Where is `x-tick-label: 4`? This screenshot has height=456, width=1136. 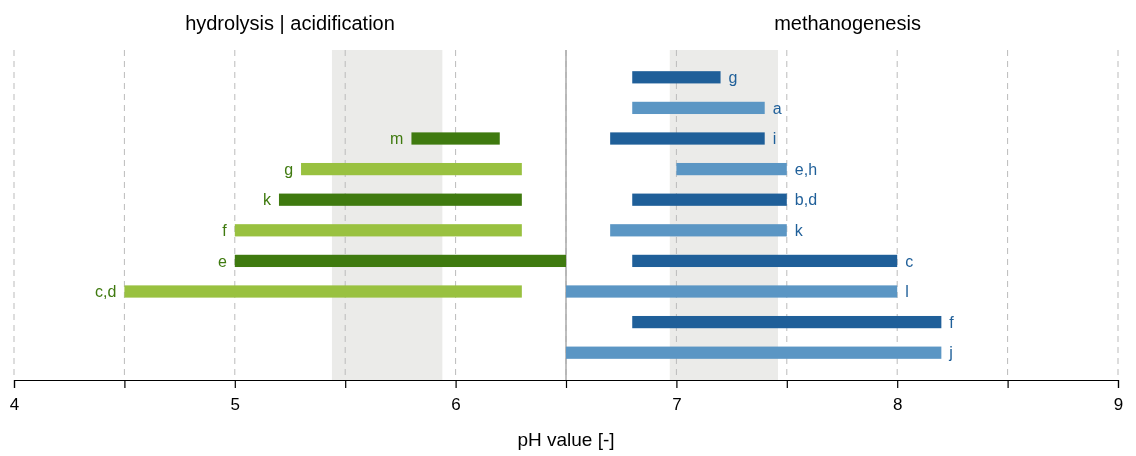
x-tick-label: 4 is located at coordinates (14, 405).